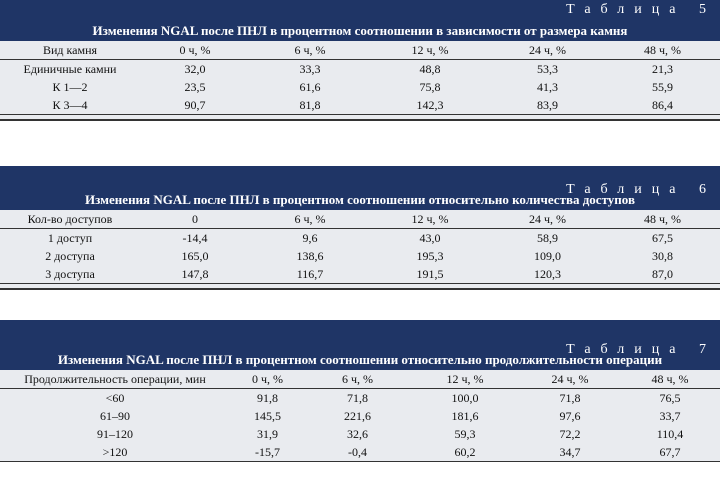 Image resolution: width=720 pixels, height=479 pixels. Describe the element at coordinates (465, 415) in the screenshot. I see `table-cell: 181,6` at that location.